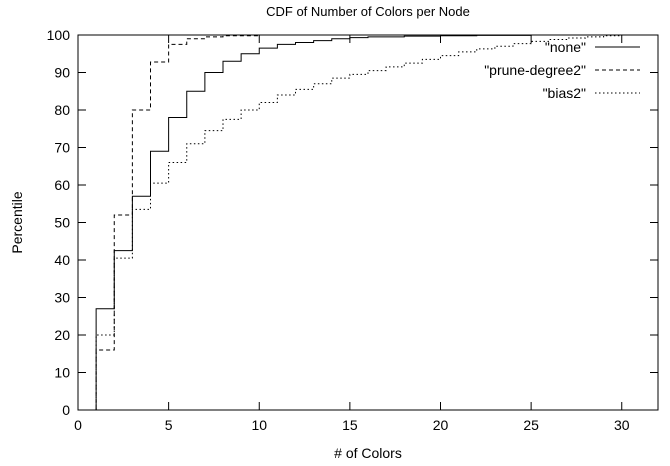 This screenshot has width=670, height=466. Describe the element at coordinates (531, 425) in the screenshot. I see `x-tick-label: 25` at that location.